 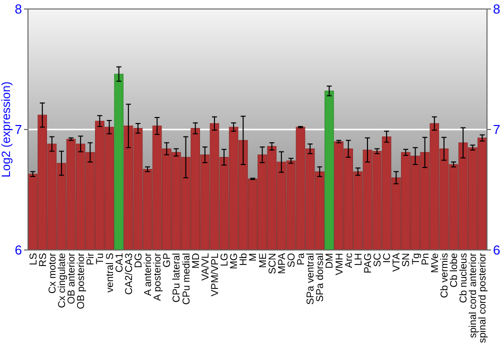 What do you see at coordinates (138, 260) in the screenshot?
I see `x-tick-label: DG` at bounding box center [138, 260].